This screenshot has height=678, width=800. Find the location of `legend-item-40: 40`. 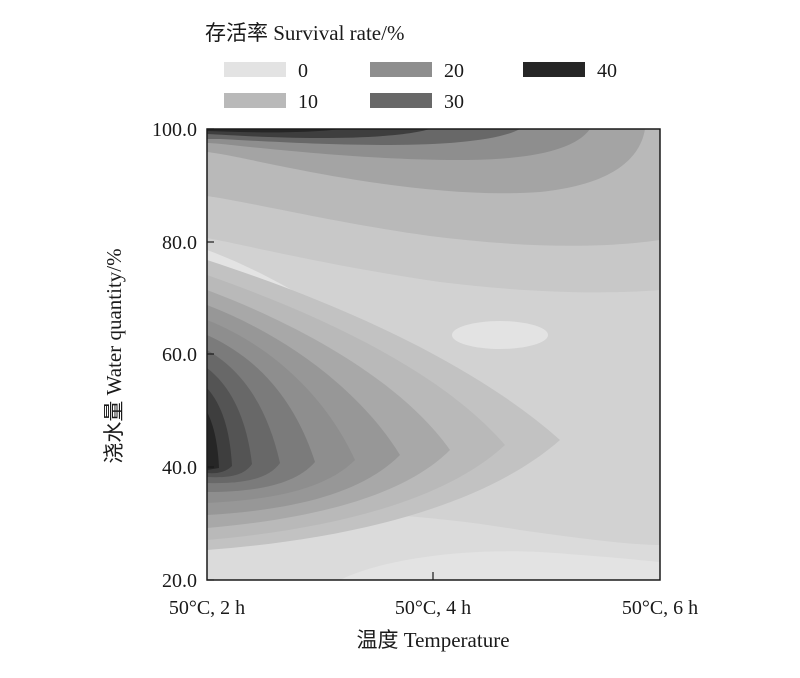

legend-item-40: 40 is located at coordinates (570, 71).